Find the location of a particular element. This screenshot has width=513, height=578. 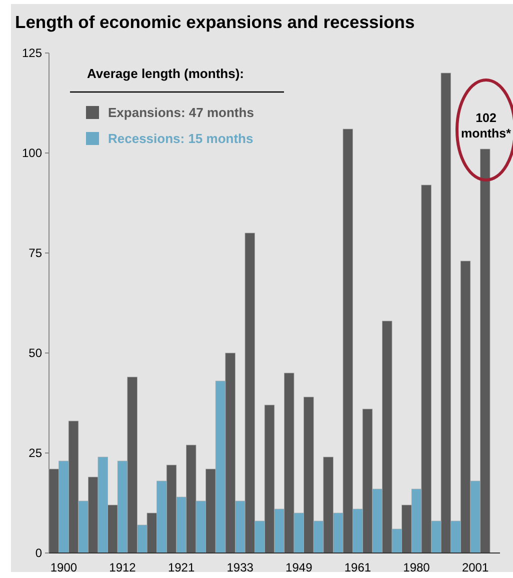

x-tick-label: 1980 is located at coordinates (416, 567).